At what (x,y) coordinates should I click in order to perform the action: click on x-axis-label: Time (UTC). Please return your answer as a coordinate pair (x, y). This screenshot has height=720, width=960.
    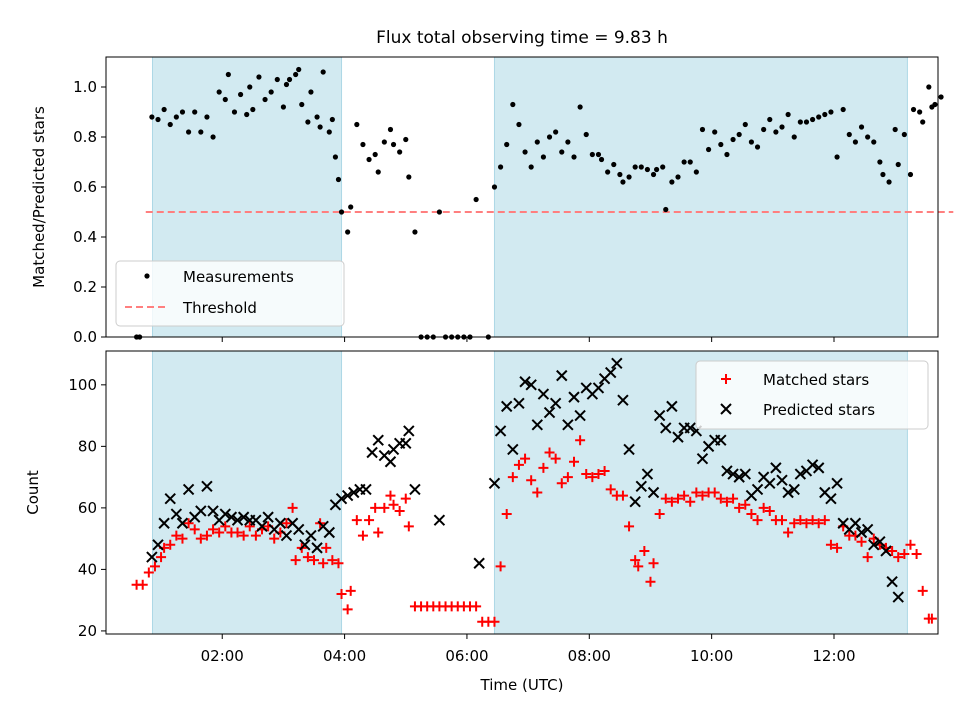
    Looking at the image, I should click on (522, 685).